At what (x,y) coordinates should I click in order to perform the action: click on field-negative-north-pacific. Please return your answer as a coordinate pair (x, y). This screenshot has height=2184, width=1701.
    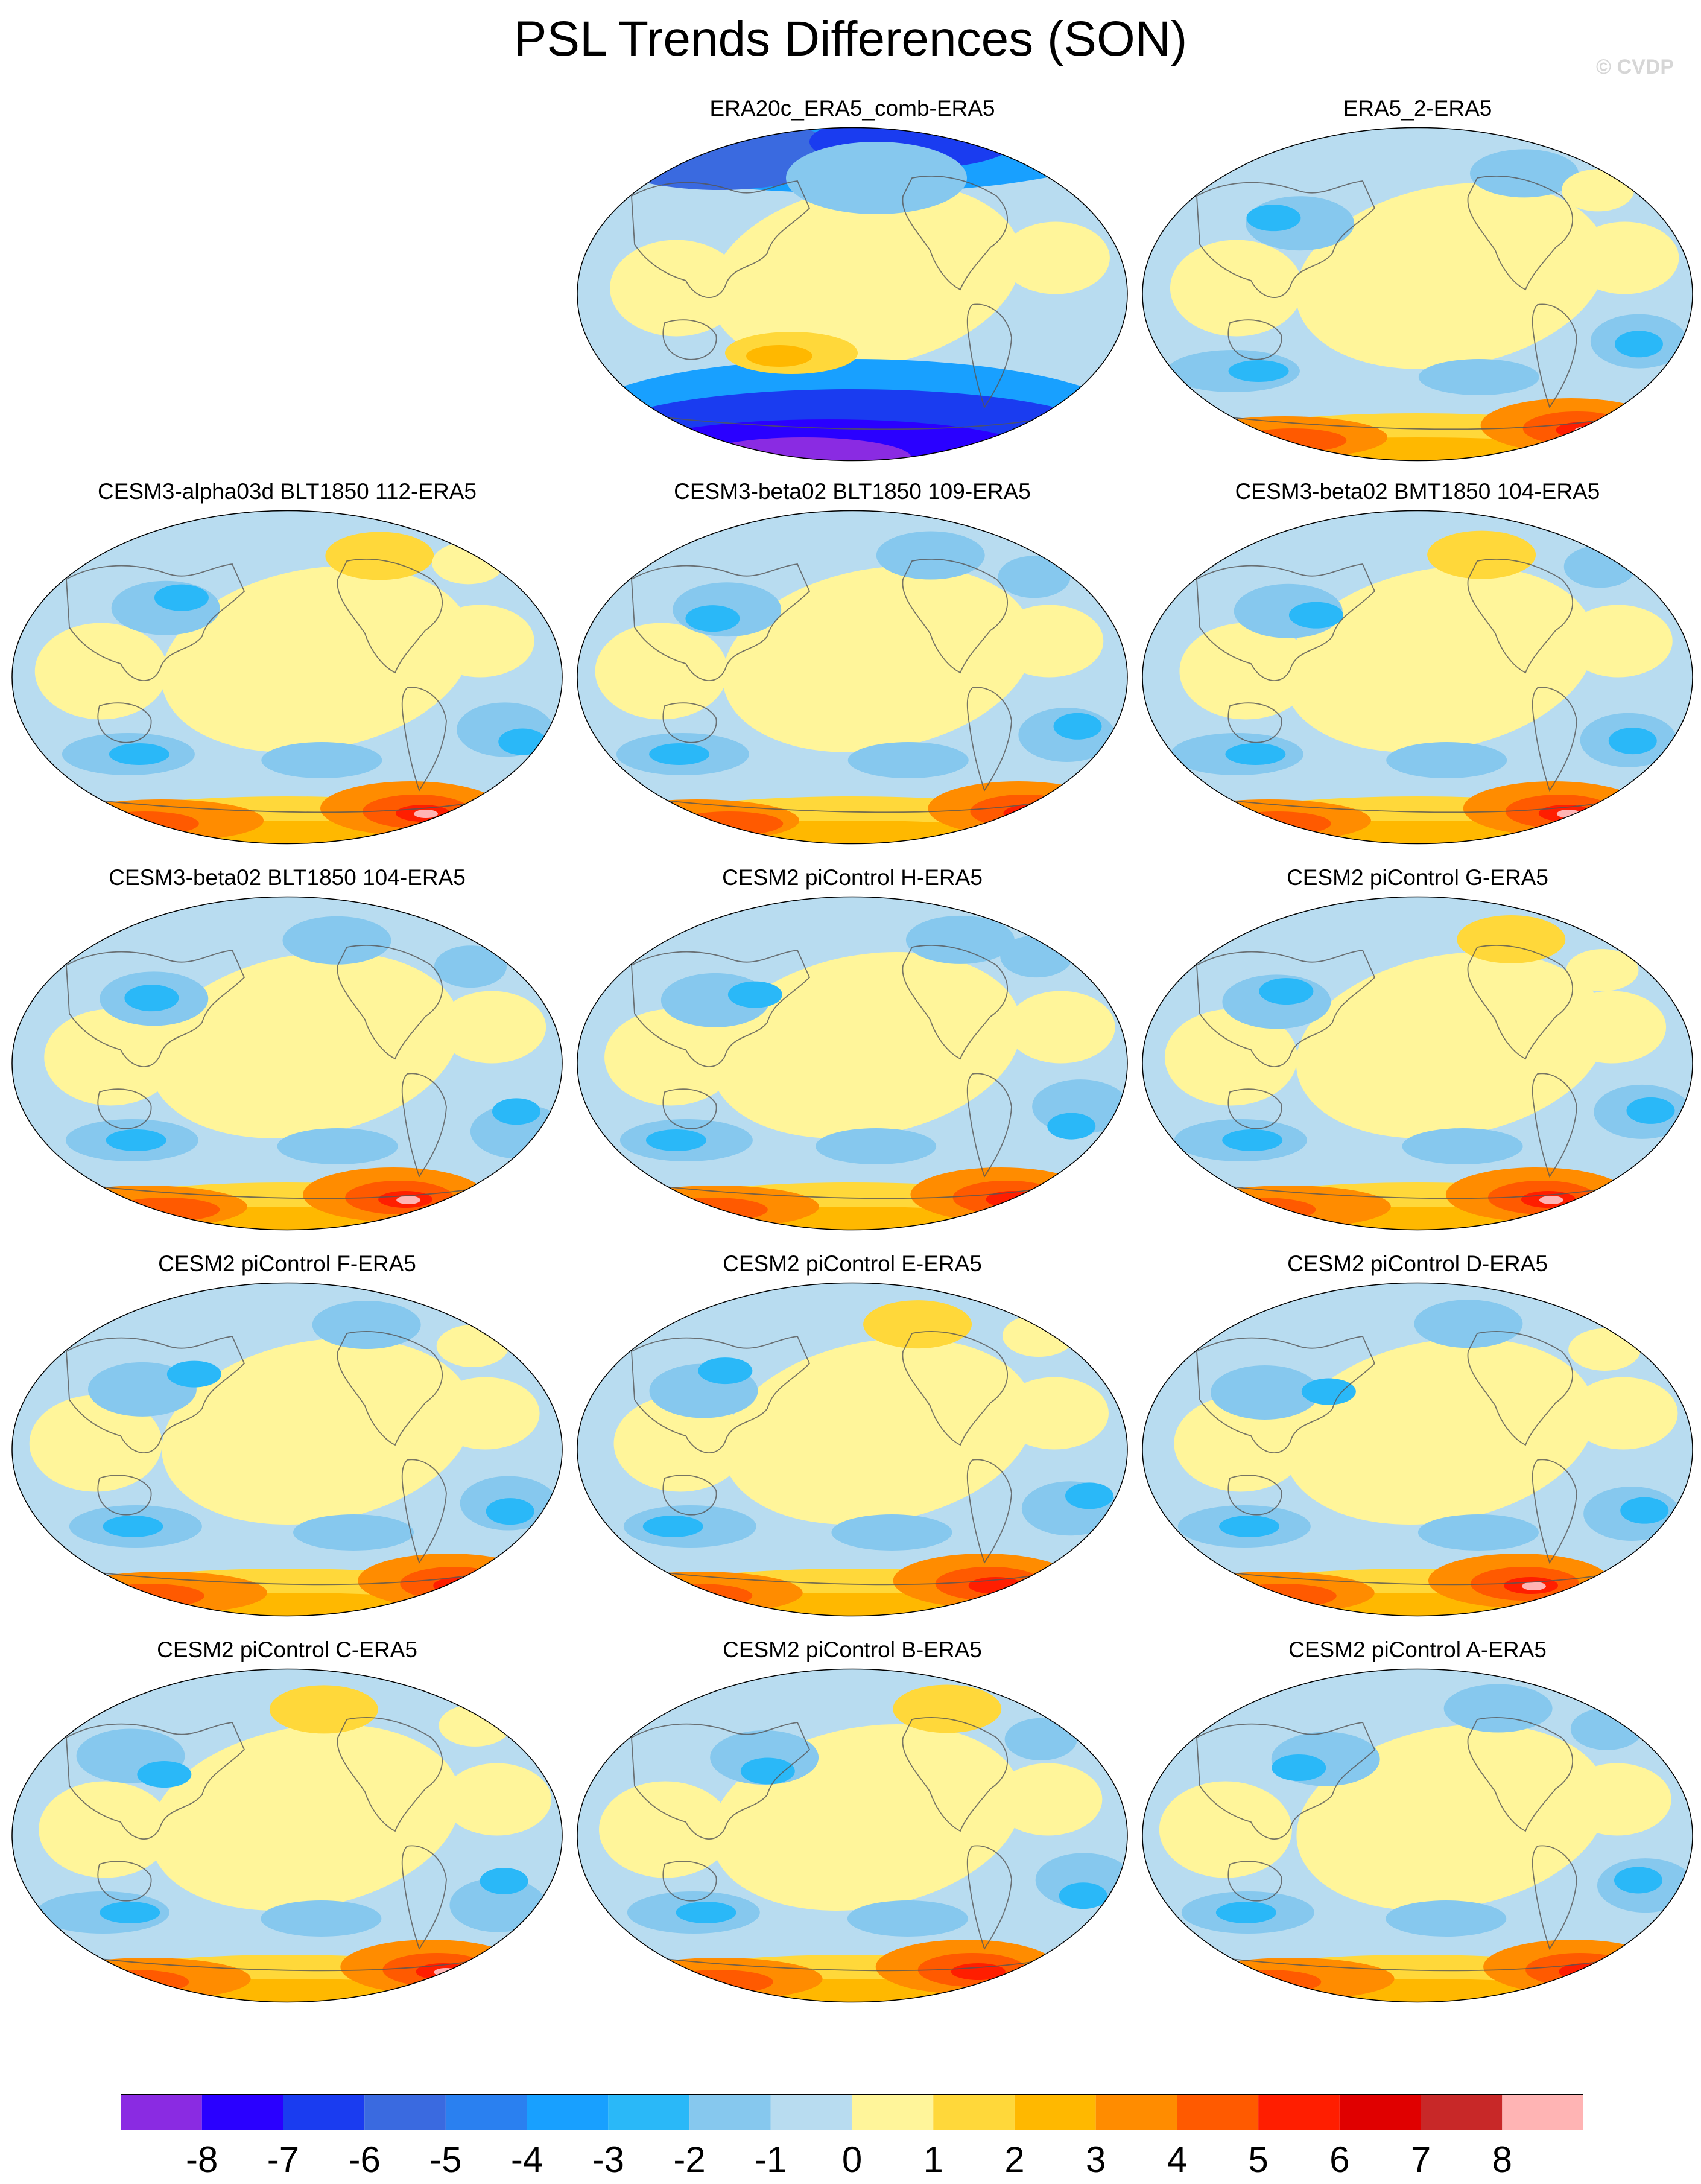
    Looking at the image, I should click on (1265, 1393).